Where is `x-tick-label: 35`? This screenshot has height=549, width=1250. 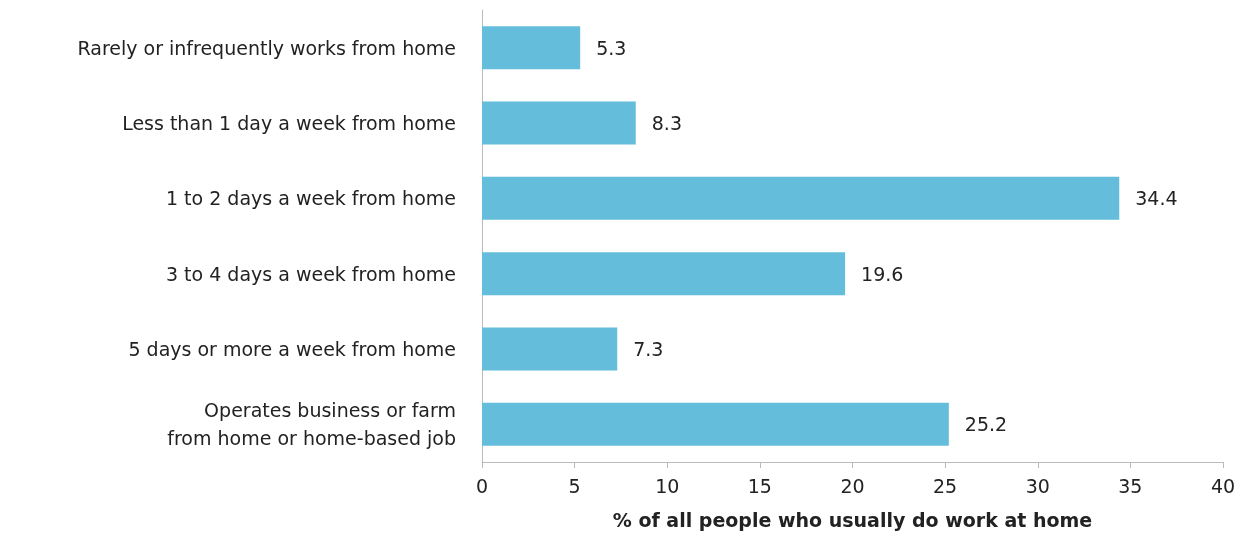
x-tick-label: 35 is located at coordinates (1130, 485).